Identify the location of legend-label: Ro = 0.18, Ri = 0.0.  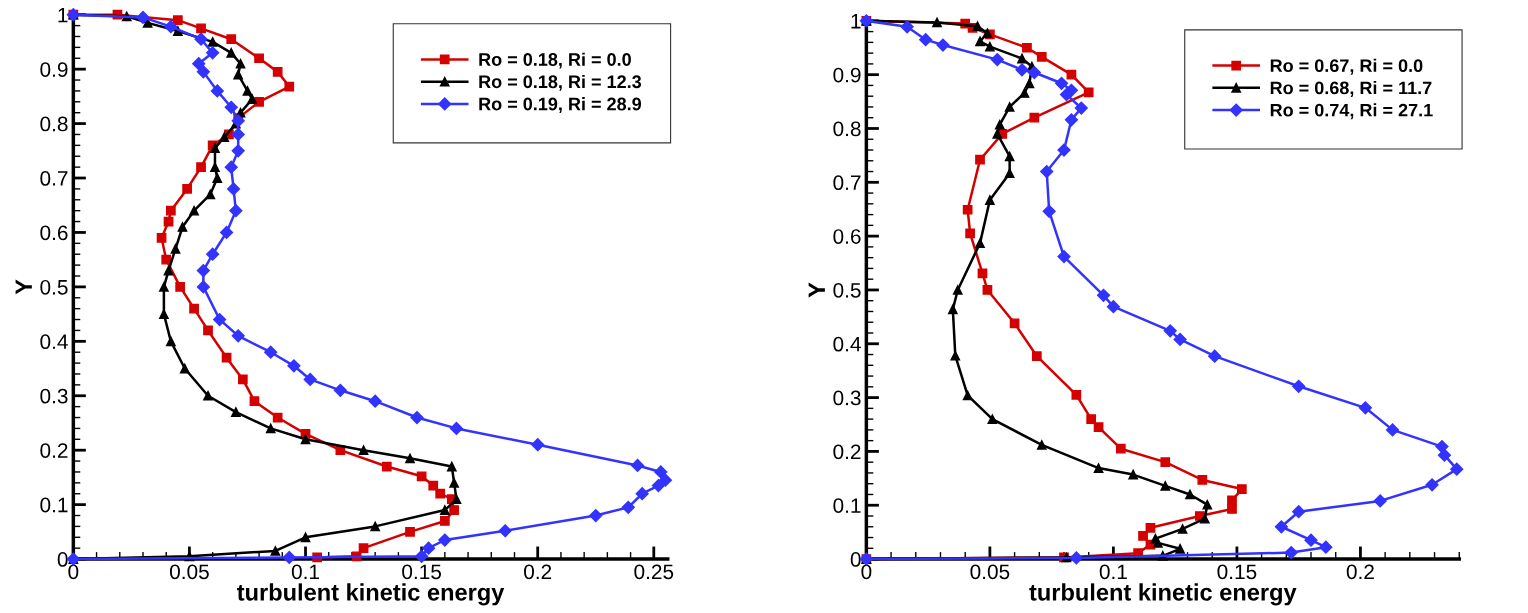
(555, 60).